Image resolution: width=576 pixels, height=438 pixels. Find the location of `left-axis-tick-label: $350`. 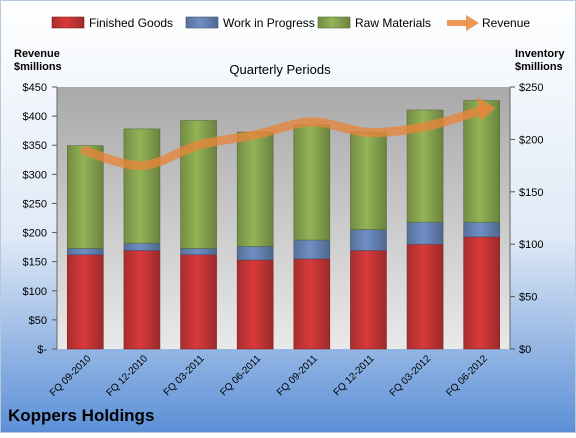

left-axis-tick-label: $350 is located at coordinates (35, 146).